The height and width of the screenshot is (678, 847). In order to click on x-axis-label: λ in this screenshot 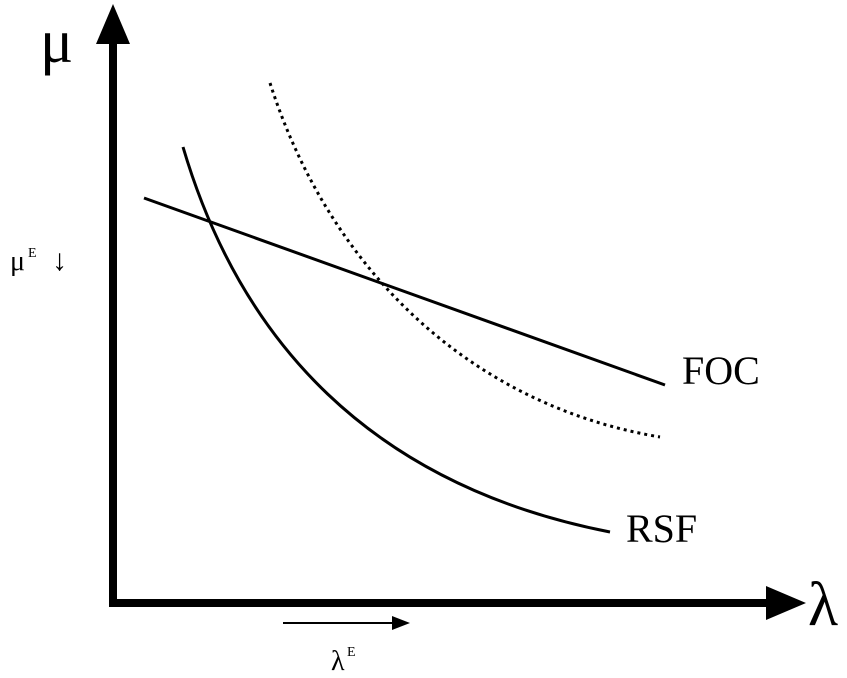, I will do `click(823, 605)`.